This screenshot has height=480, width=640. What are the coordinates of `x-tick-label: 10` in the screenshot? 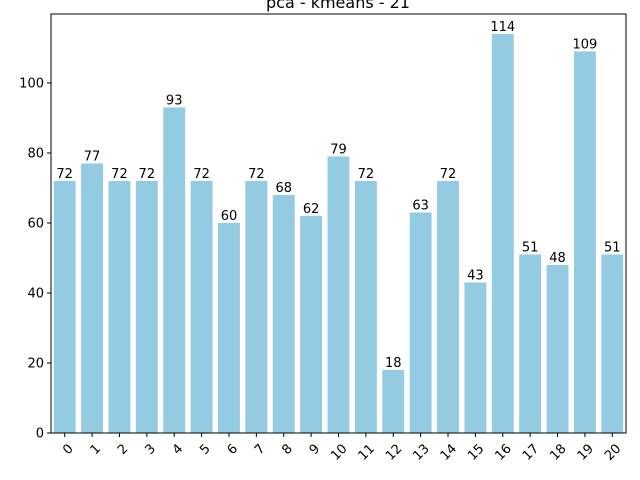 It's located at (339, 452).